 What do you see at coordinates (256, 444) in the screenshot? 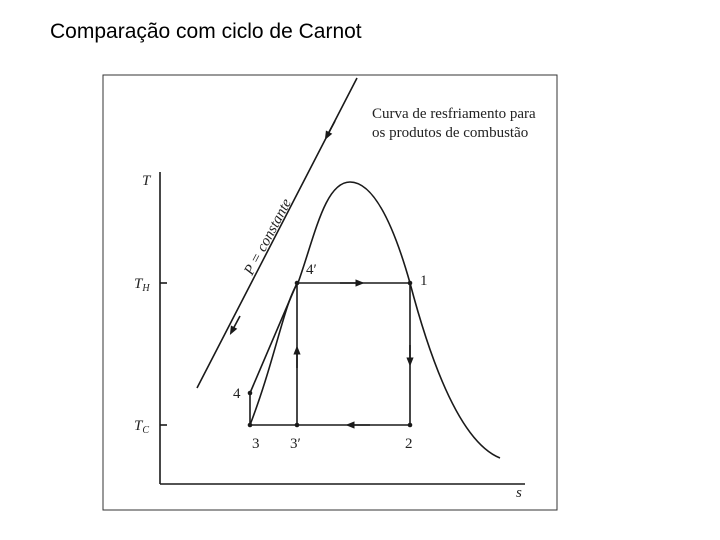
I see `point-label: 3` at bounding box center [256, 444].